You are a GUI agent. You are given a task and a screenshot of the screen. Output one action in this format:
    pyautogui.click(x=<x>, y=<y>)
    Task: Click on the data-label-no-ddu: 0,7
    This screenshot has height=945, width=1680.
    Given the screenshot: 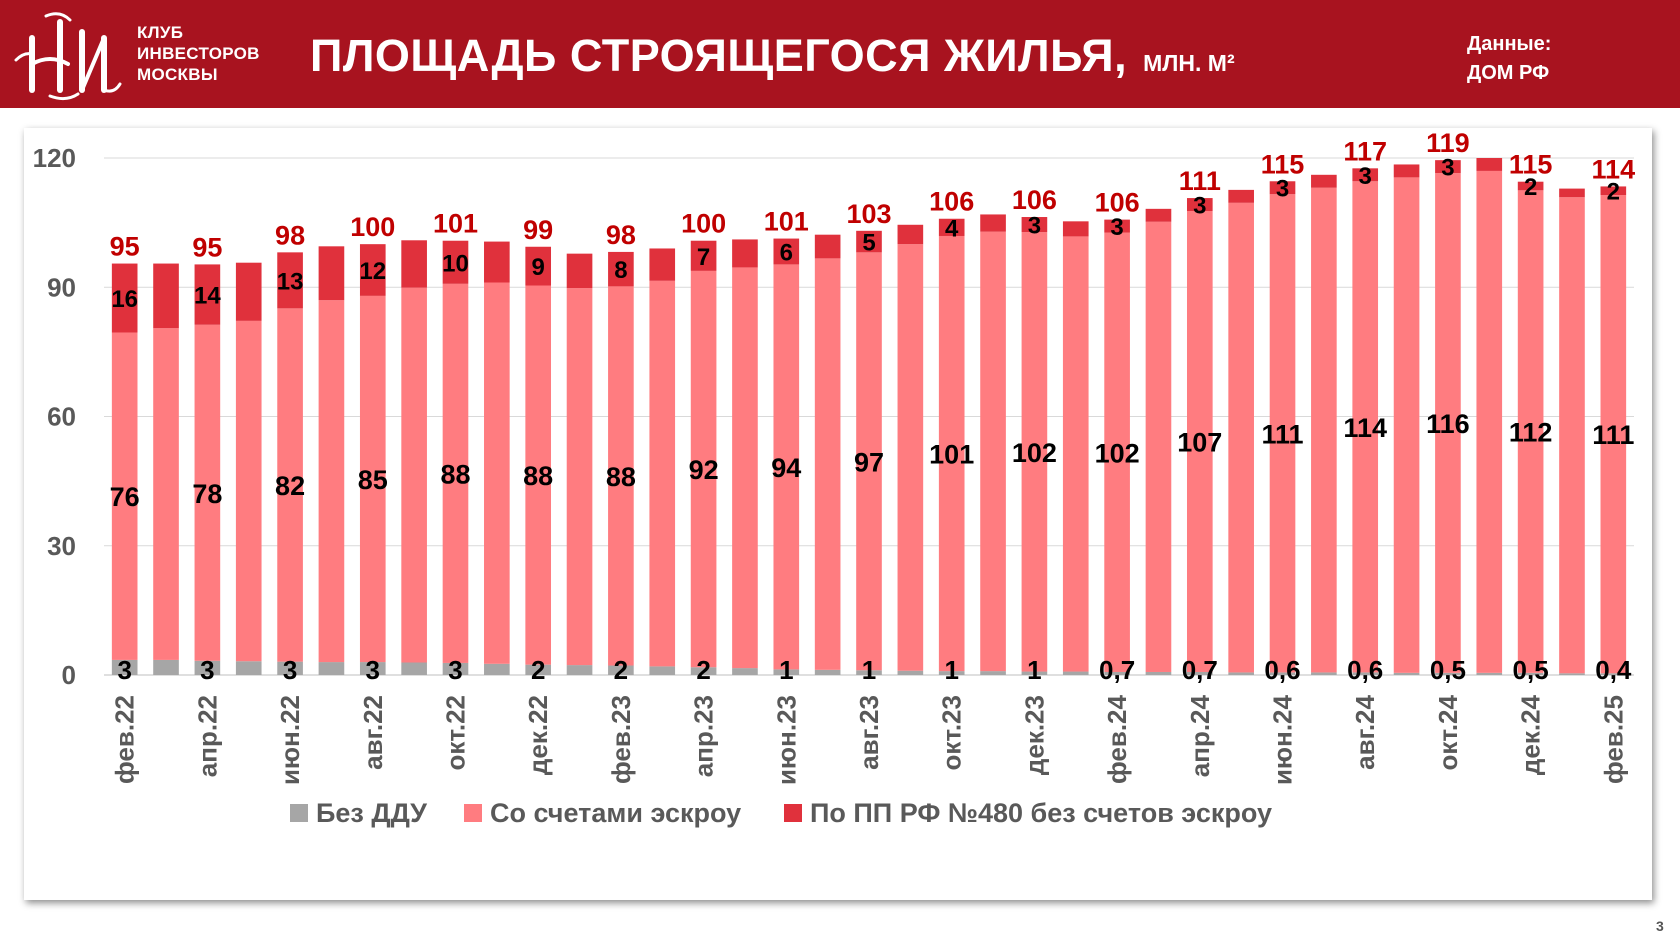 What is the action you would take?
    pyautogui.click(x=1200, y=670)
    